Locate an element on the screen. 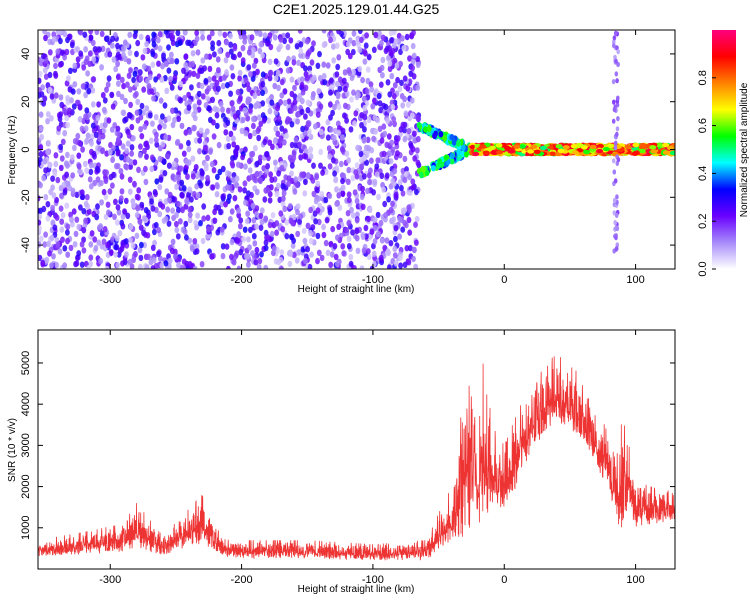  colorbar-gradient is located at coordinates (724, 149).